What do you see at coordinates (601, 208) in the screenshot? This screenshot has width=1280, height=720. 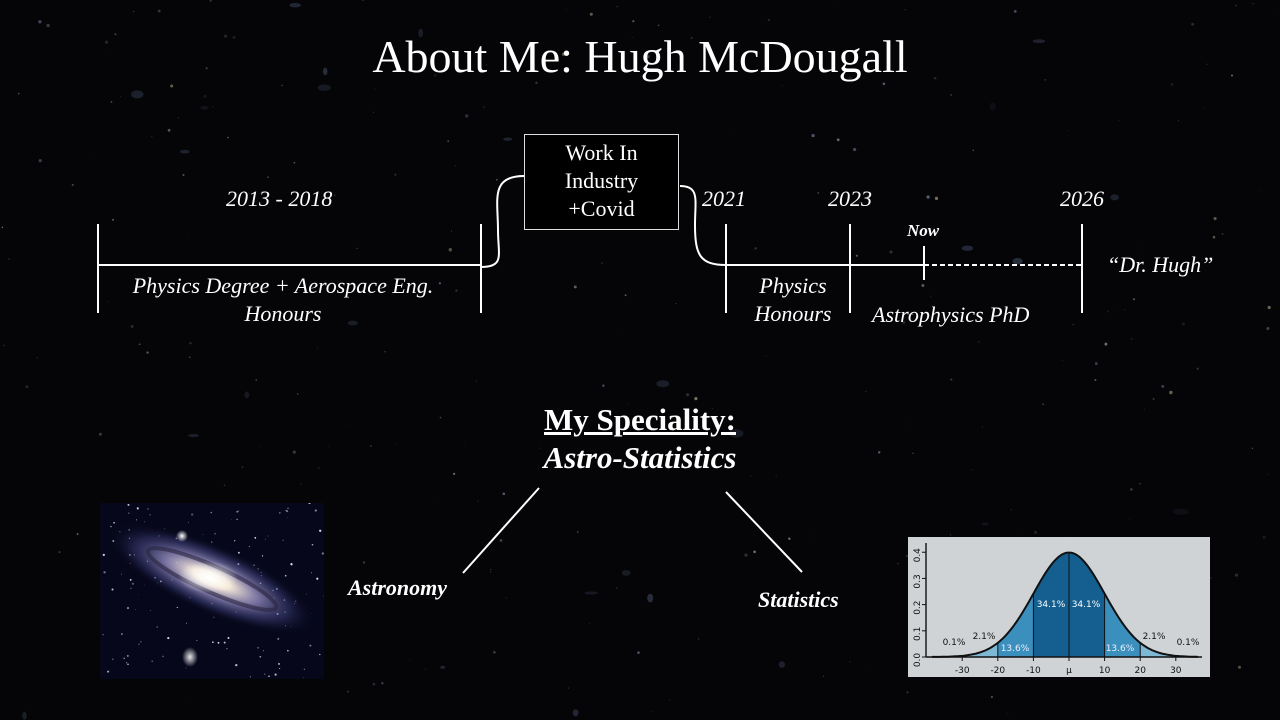 I see `box-line-3: +Covid` at bounding box center [601, 208].